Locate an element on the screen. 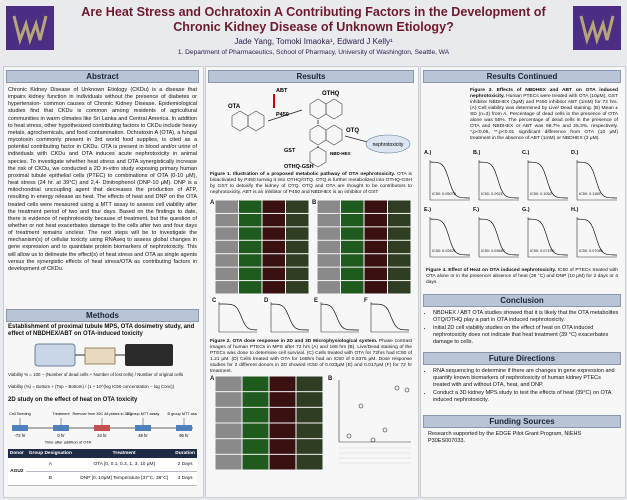 Image resolution: width=627 pixels, height=500 pixels. timeline-time: -72 hr is located at coordinates (21, 435).